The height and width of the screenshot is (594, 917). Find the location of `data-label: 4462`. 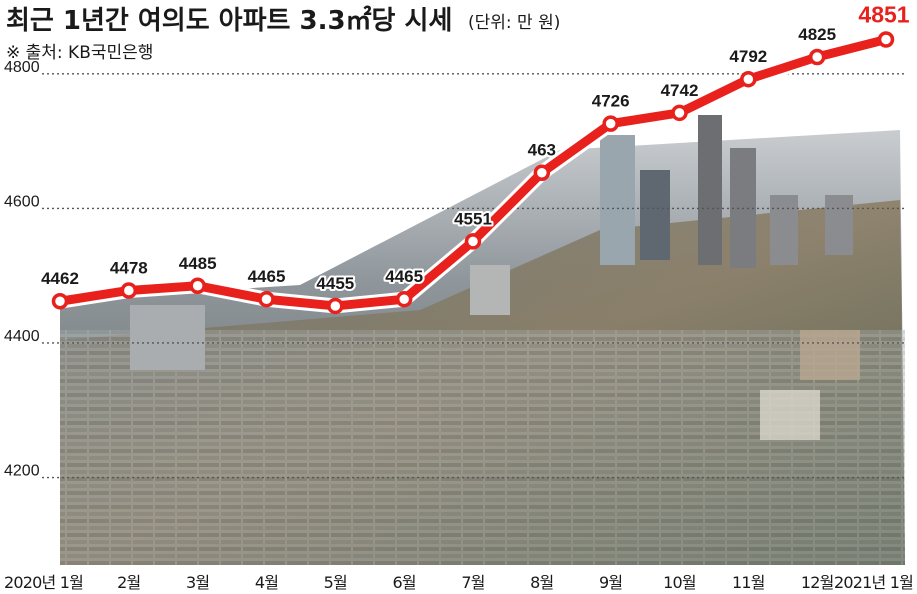

data-label: 4462 is located at coordinates (60, 278).